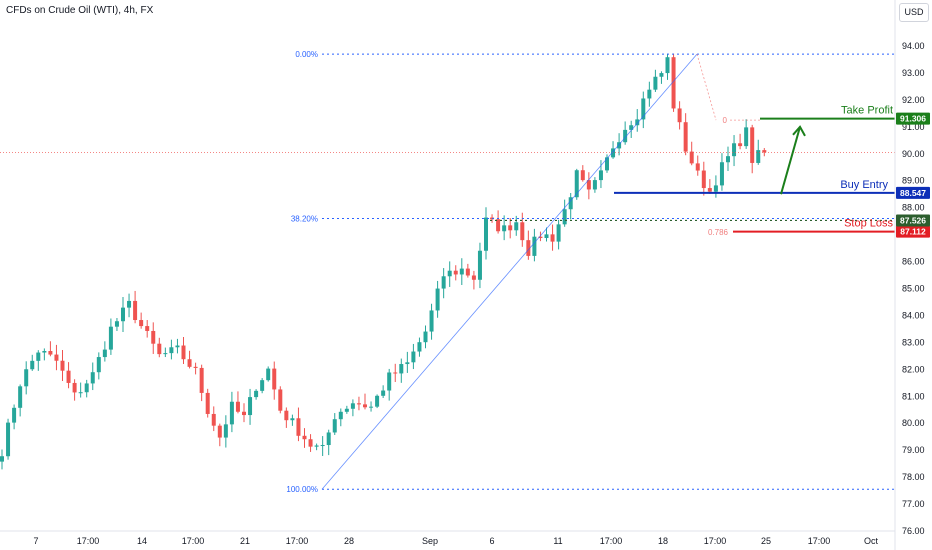 The image size is (932, 550). Describe the element at coordinates (245, 541) in the screenshot. I see `time-tick-label: 21` at that location.